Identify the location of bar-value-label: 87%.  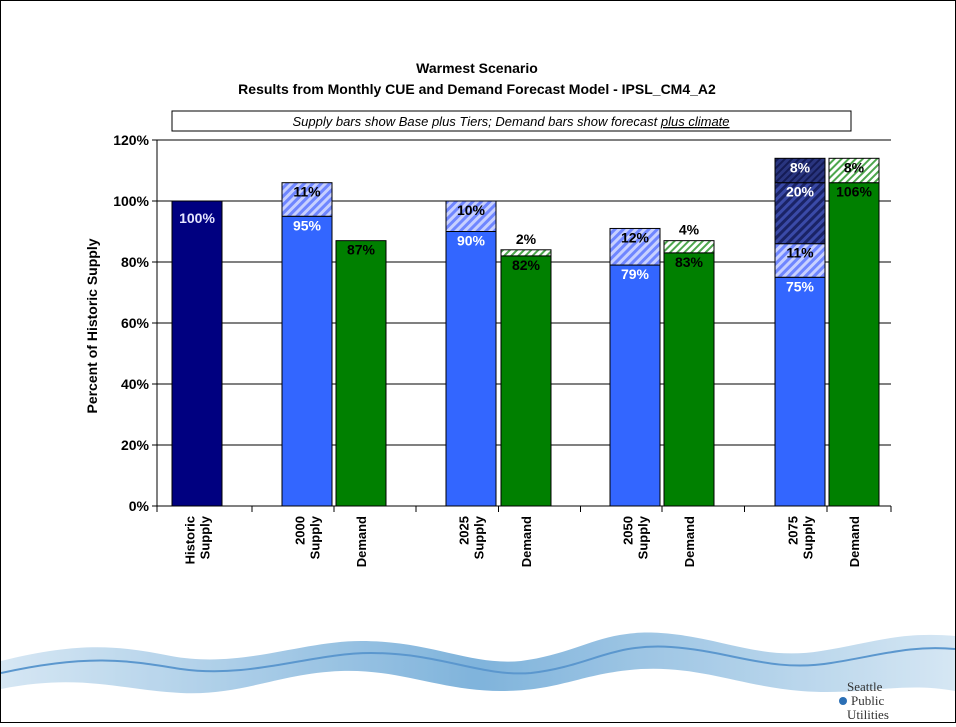
(361, 250).